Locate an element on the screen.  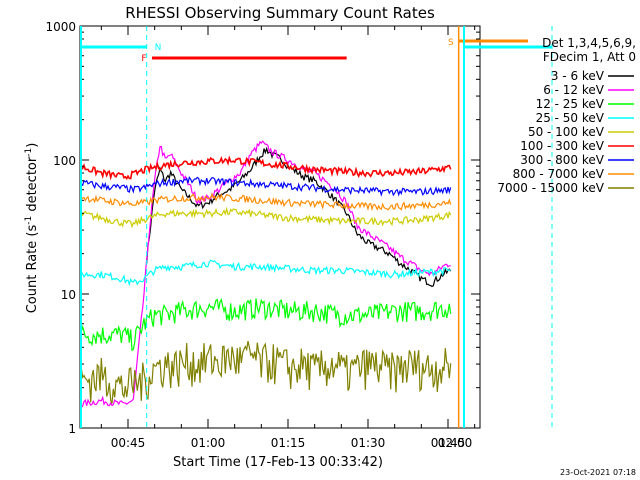
legend-label: 12 - 25 keV is located at coordinates (570, 104).